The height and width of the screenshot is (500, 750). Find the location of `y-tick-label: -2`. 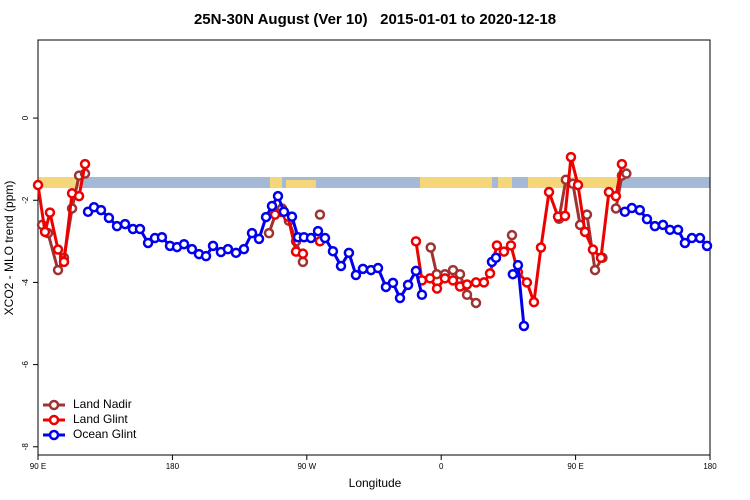

y-tick-label: -2 is located at coordinates (25, 200).